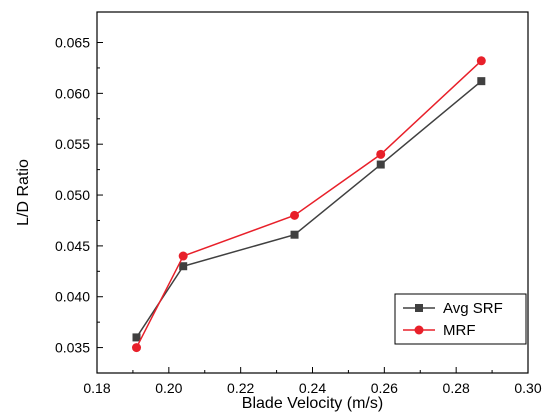 The height and width of the screenshot is (416, 550). I want to click on y-tick-label: 0.035, so click(72, 348).